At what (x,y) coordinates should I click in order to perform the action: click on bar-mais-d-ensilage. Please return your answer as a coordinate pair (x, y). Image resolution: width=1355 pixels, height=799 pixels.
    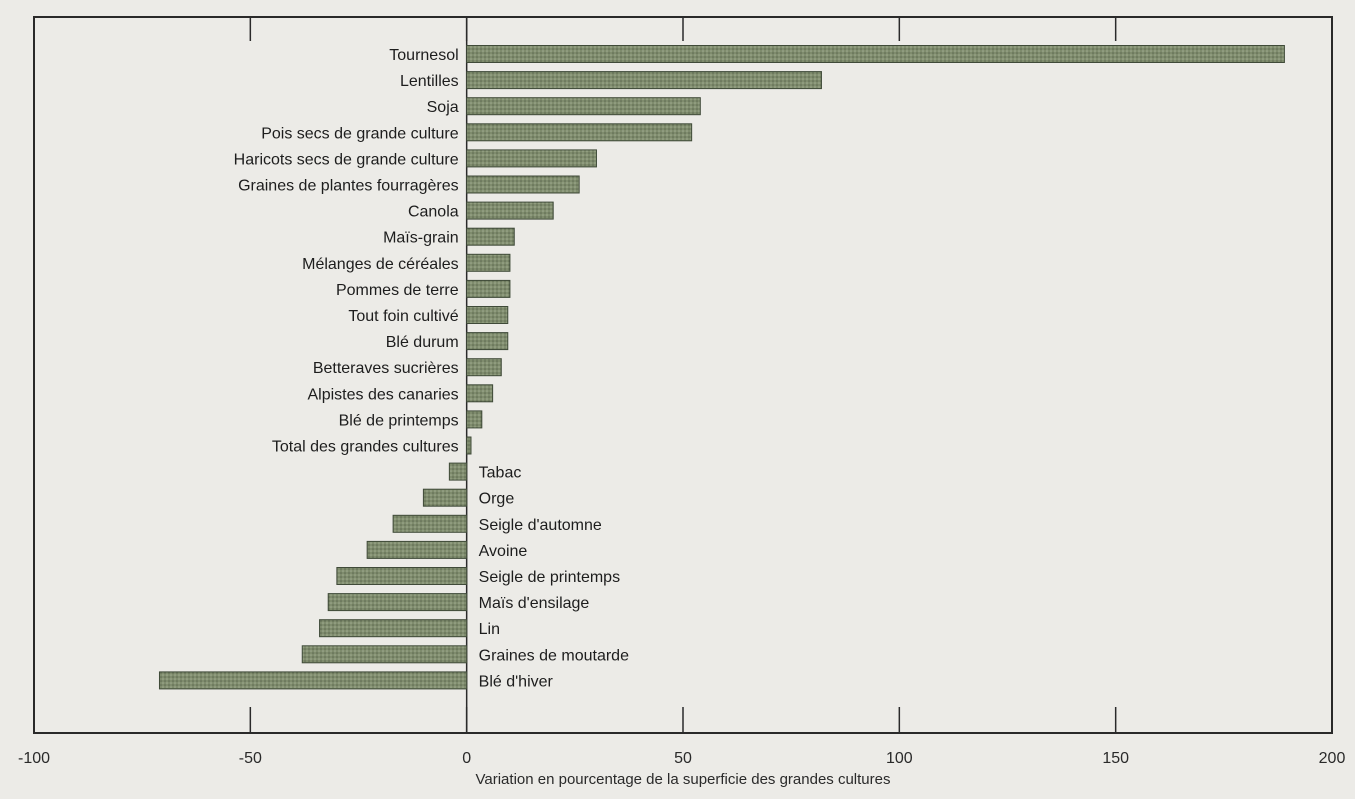
    Looking at the image, I should click on (397, 602).